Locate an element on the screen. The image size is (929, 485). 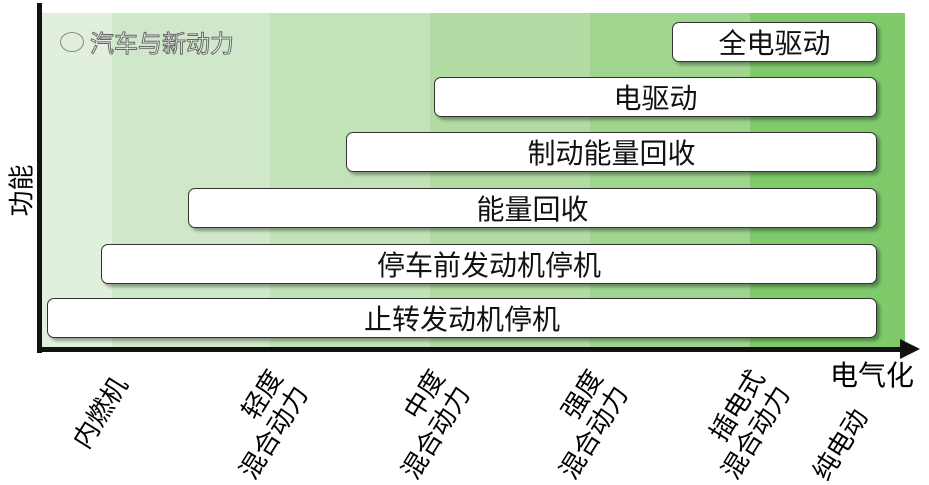
category-ice: 内燃机 is located at coordinates (101, 413).